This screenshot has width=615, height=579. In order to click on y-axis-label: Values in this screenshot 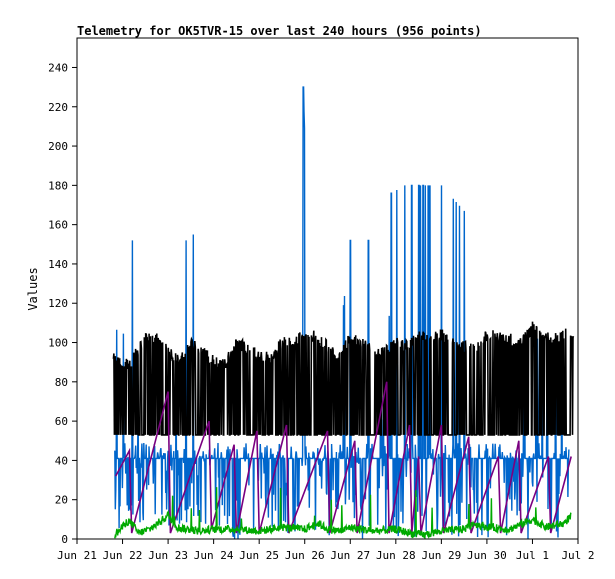, I will do `click(33, 288)`.